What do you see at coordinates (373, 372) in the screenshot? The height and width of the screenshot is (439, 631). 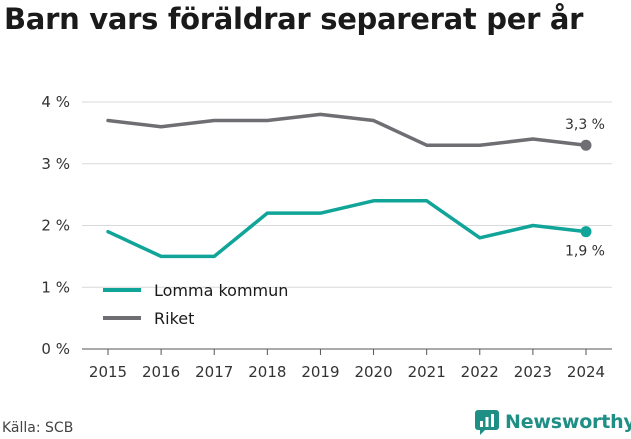 I see `x-tick-label: 2020` at bounding box center [373, 372].